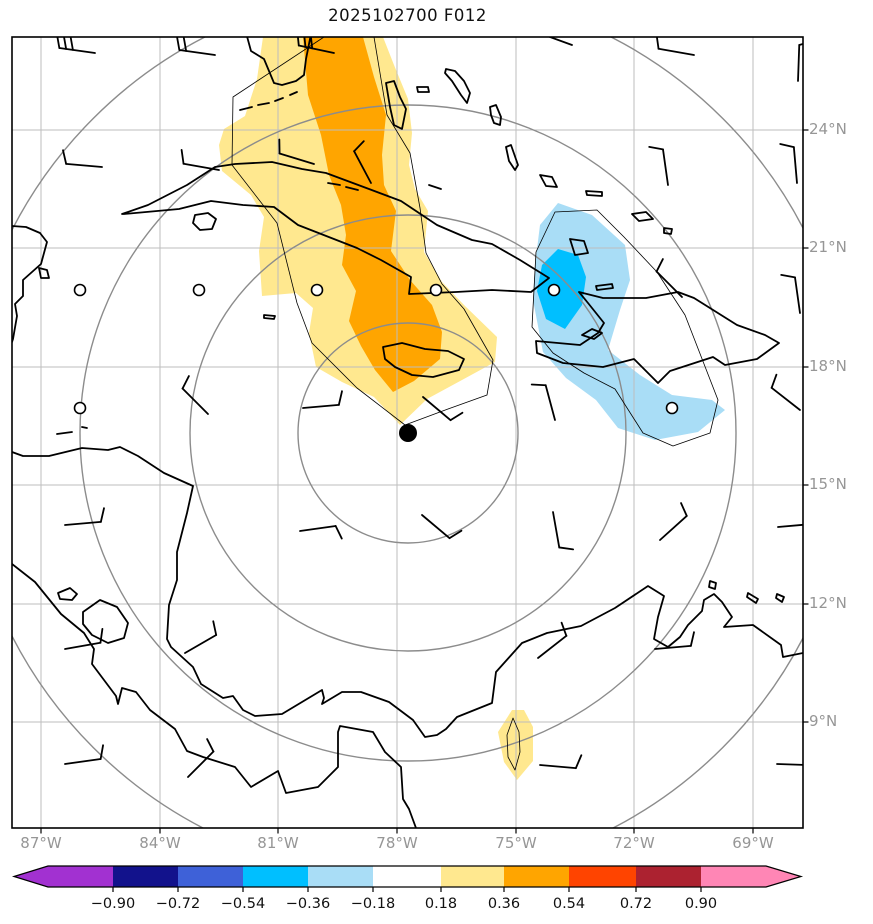 This screenshot has height=924, width=873. What do you see at coordinates (783, 876) in the screenshot?
I see `colorbar-arrow-right` at bounding box center [783, 876].